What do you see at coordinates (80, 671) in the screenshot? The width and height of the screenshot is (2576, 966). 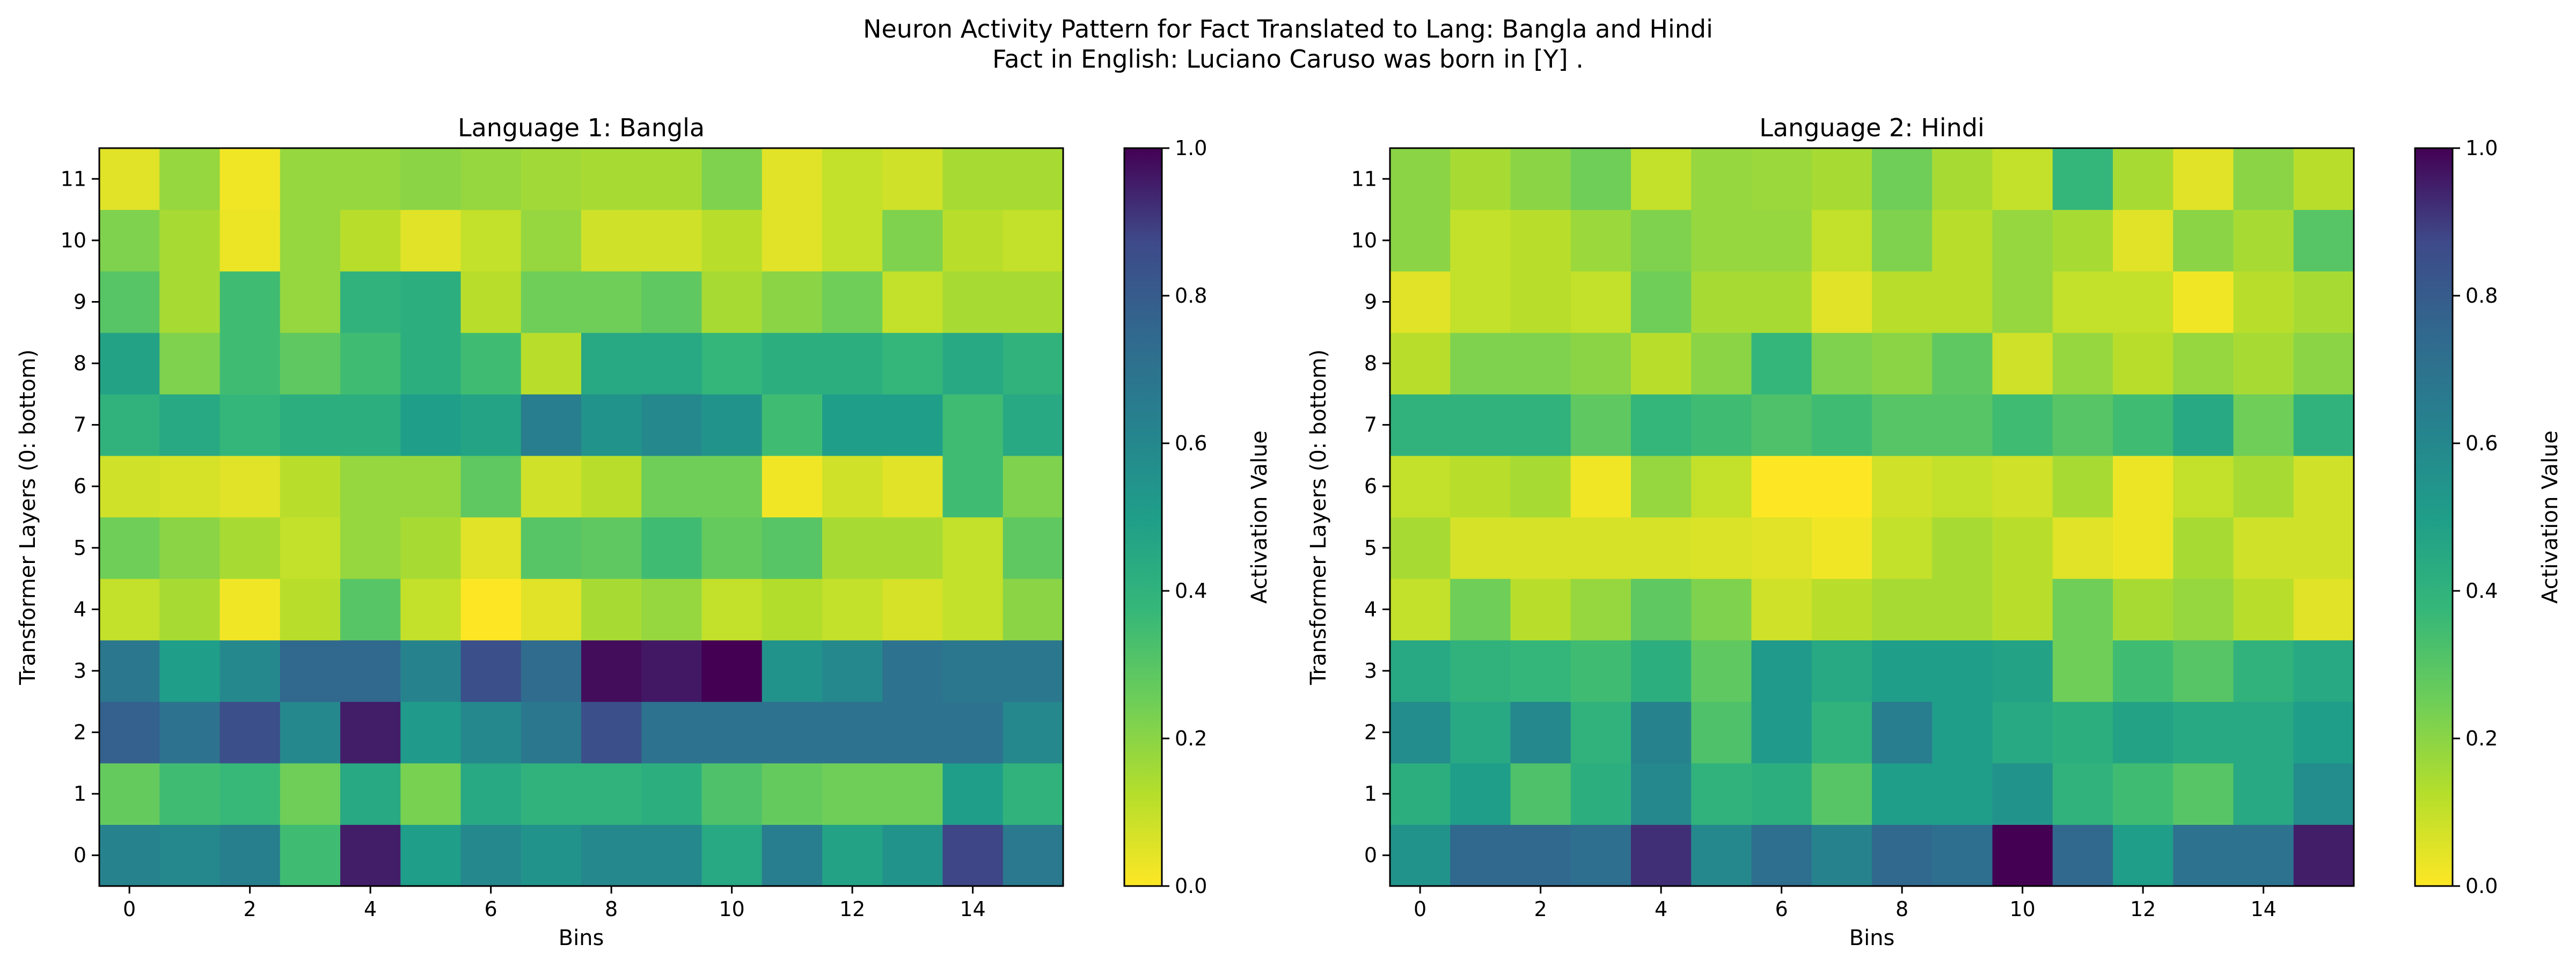 I see `y-tick-label: 3` at bounding box center [80, 671].